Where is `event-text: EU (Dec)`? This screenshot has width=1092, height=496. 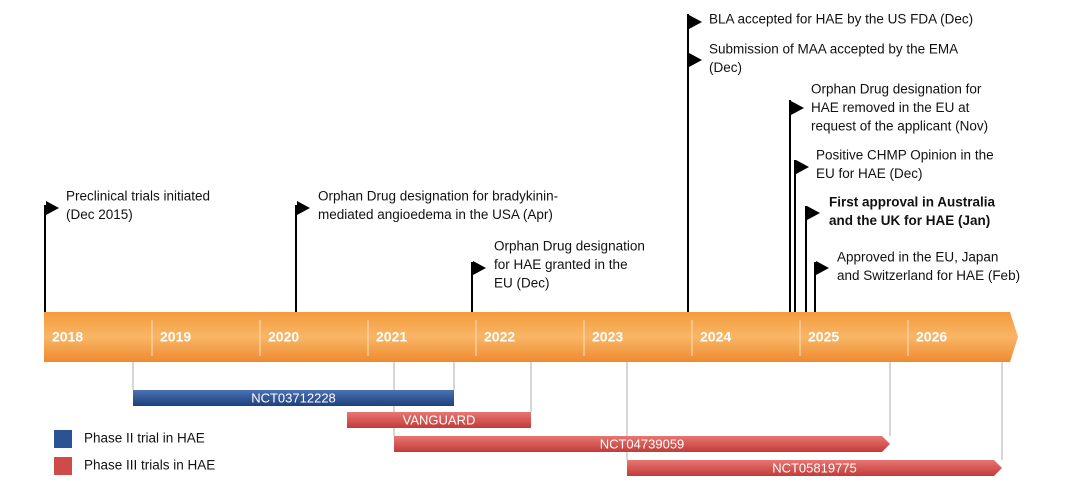
event-text: EU (Dec) is located at coordinates (522, 283).